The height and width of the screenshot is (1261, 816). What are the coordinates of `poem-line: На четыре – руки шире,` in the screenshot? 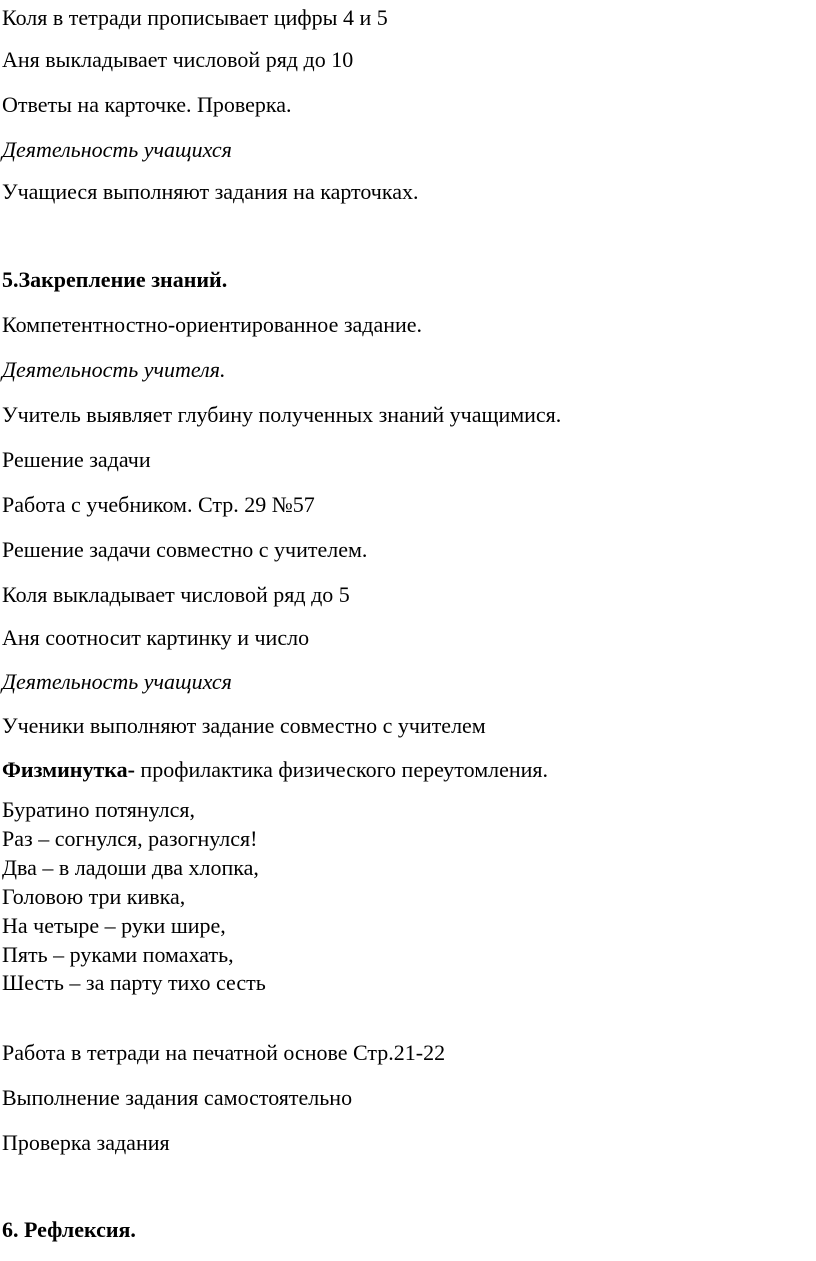 It's located at (114, 925).